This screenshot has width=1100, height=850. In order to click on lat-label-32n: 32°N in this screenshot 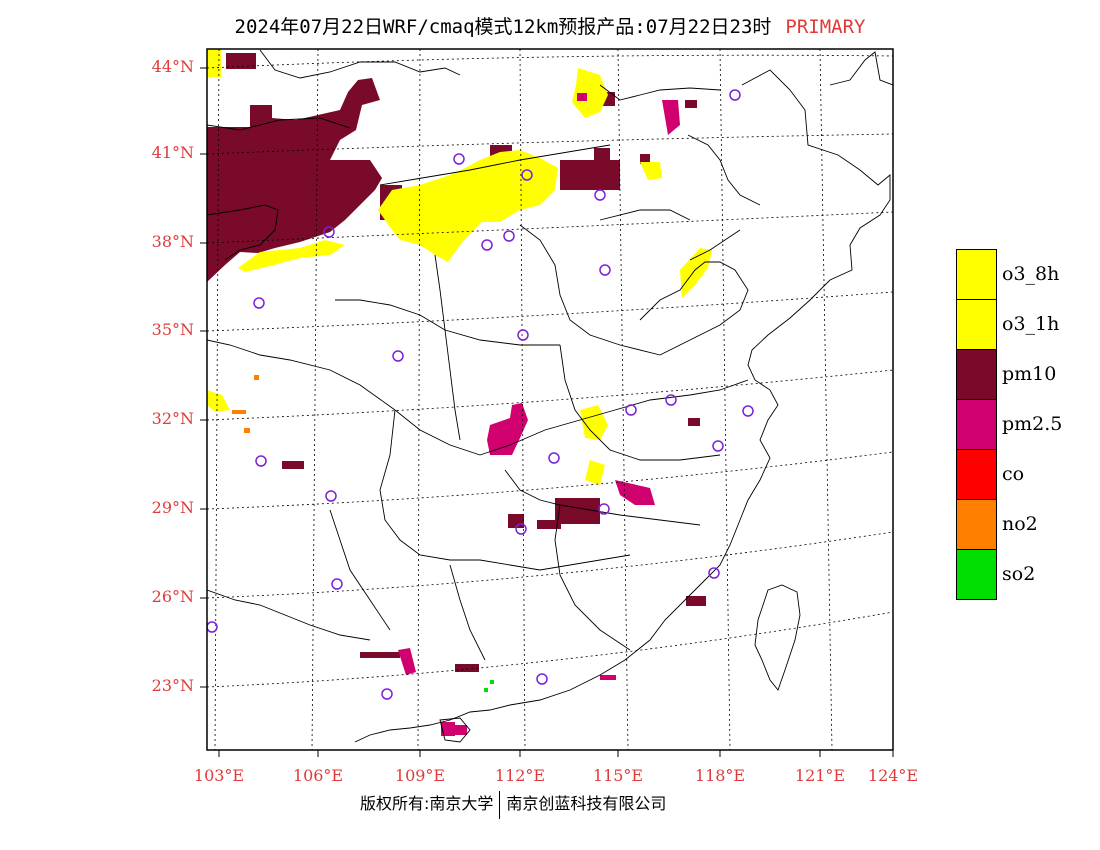, I will do `click(172, 418)`.